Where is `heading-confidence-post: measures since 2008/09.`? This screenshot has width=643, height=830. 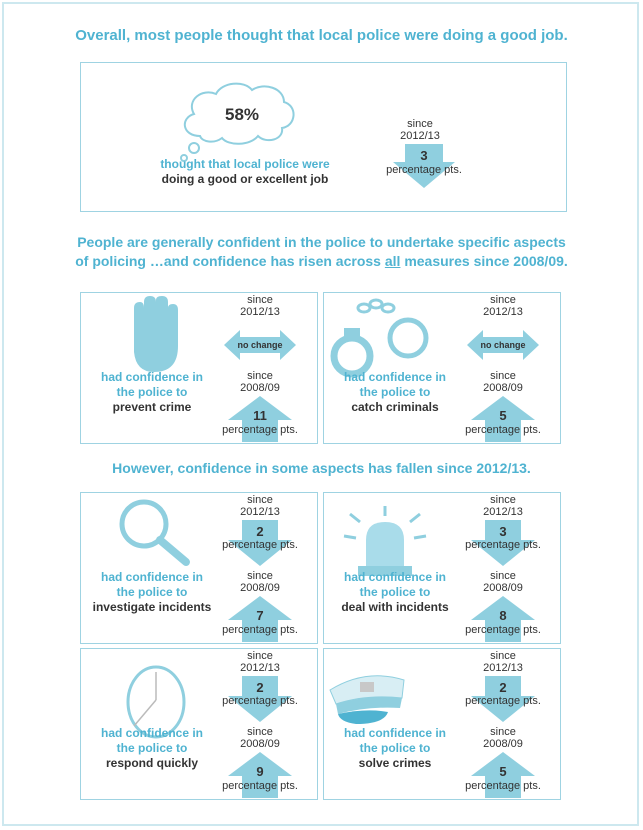 heading-confidence-post: measures since 2008/09. is located at coordinates (484, 261).